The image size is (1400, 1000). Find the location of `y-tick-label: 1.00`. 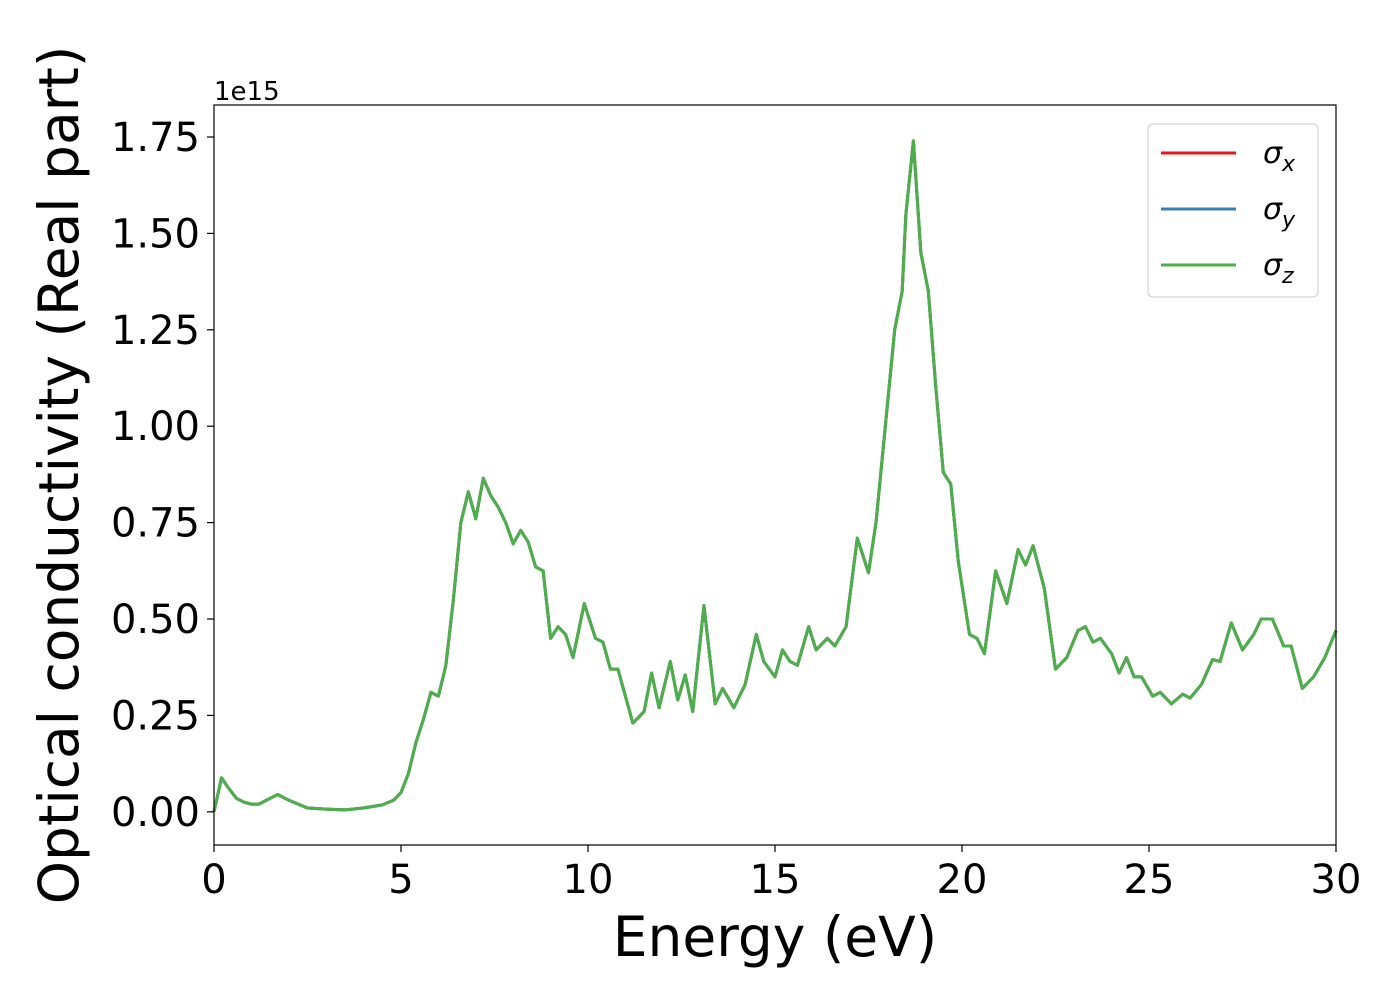

y-tick-label: 1.00 is located at coordinates (155, 427).